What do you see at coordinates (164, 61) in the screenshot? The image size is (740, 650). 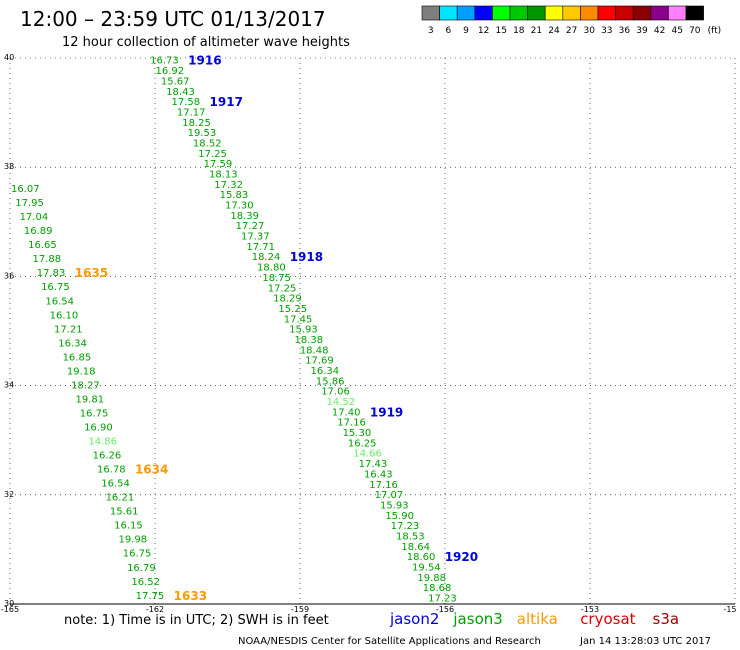 I see `swh-value: 16.73` at bounding box center [164, 61].